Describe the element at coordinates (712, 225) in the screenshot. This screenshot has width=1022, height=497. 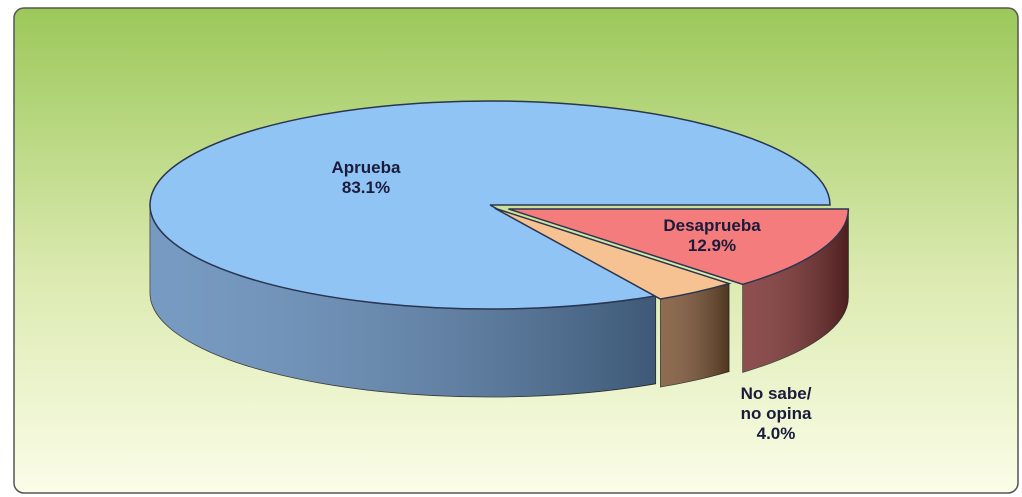
I see `category-label: Desaprueba` at that location.